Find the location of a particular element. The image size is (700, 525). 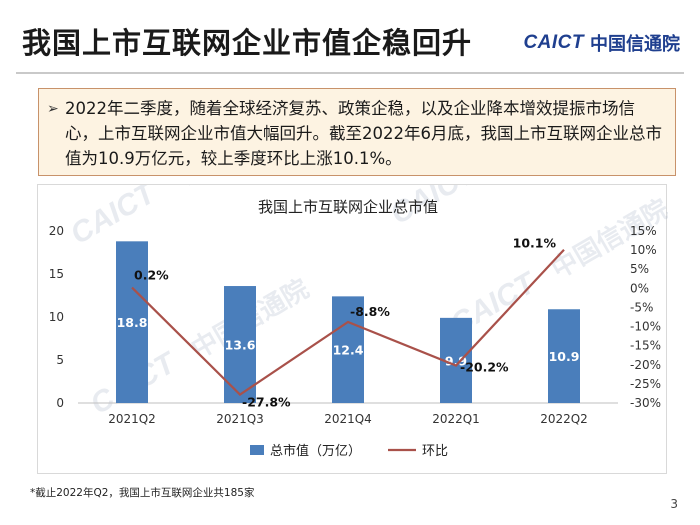

y-left-tick-label: 10 is located at coordinates (56, 317).